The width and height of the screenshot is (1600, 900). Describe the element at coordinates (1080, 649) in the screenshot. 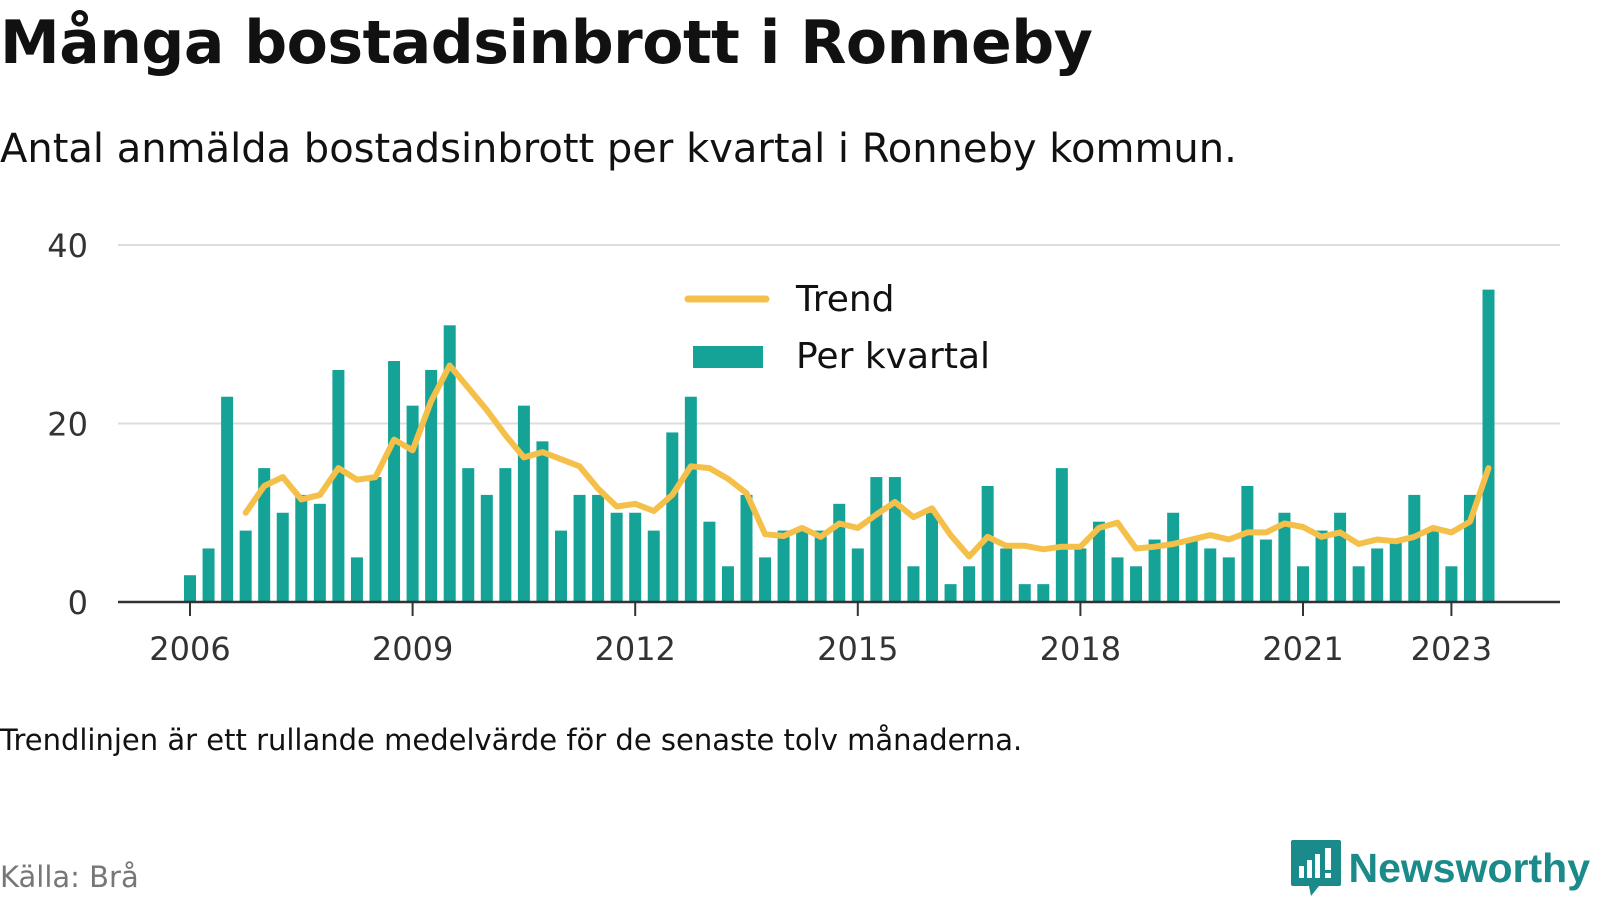

I see `x-tick-label: 2018` at that location.